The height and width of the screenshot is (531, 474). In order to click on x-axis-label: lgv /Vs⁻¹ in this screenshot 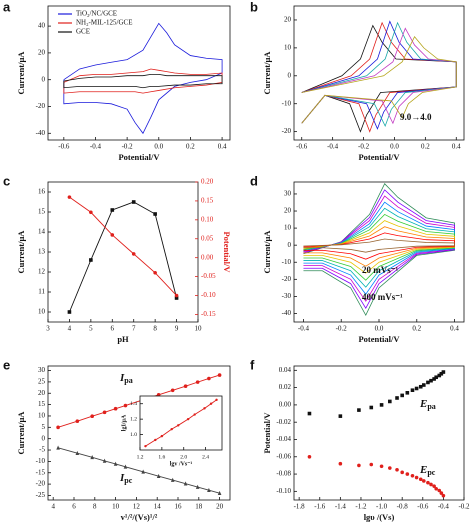, I will do `click(181, 464)`.